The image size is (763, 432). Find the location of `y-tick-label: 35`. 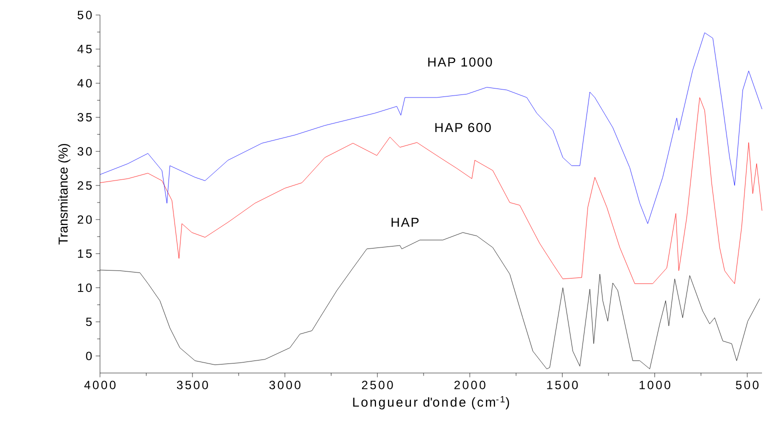

y-tick-label: 35 is located at coordinates (85, 117).